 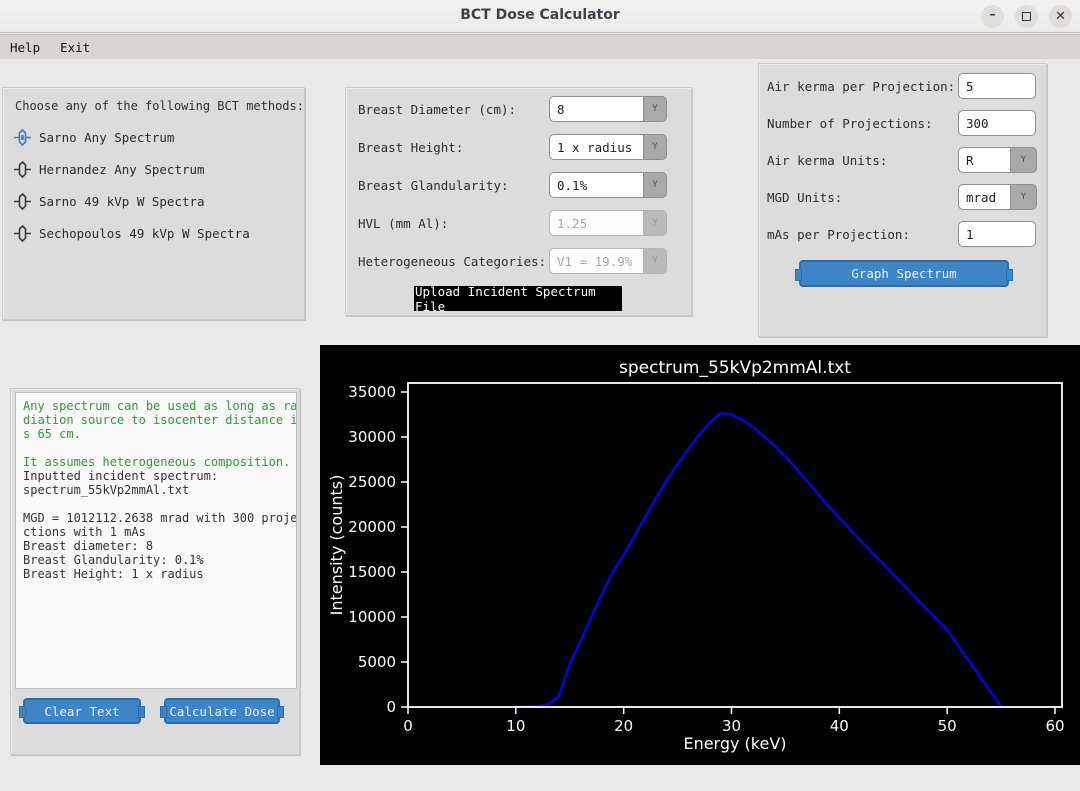 I want to click on output-line: diation source to isocenter distance i, so click(x=160, y=420).